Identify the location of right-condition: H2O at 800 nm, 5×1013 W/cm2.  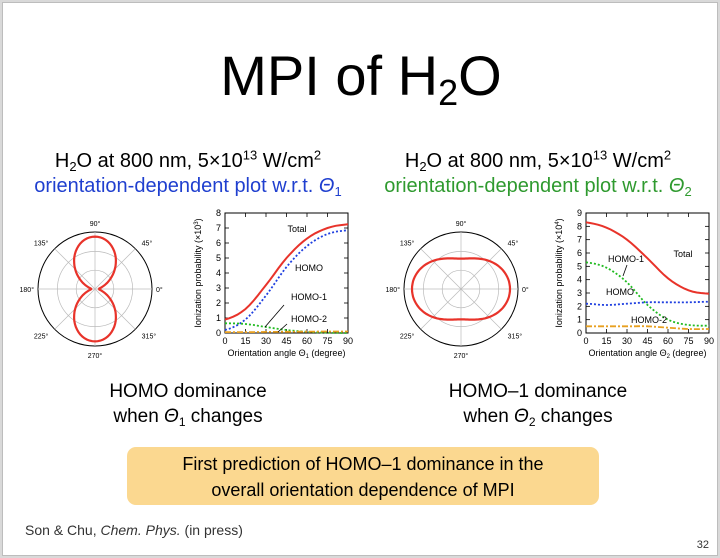
(538, 160).